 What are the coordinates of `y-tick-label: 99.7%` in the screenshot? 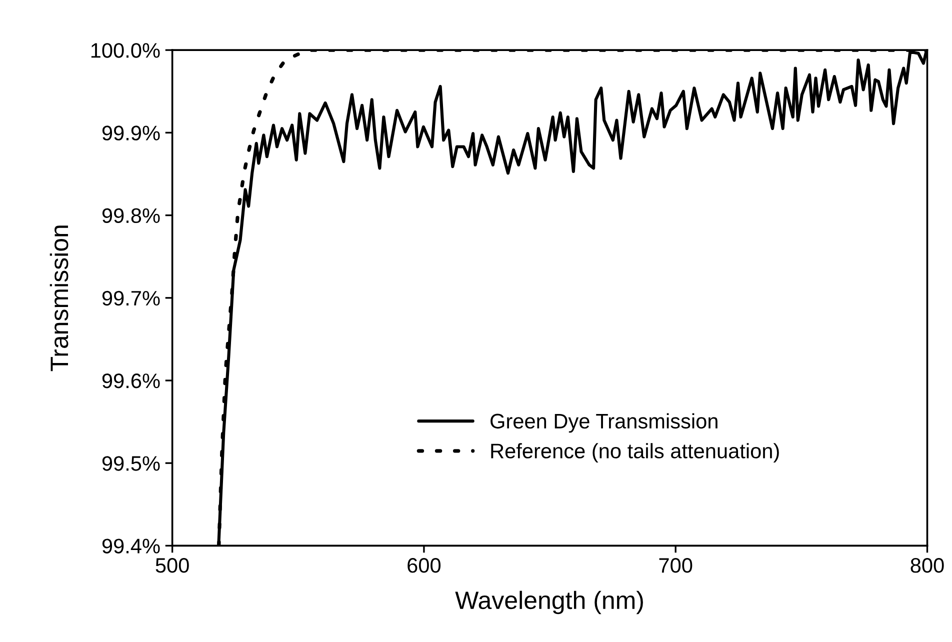 It's located at (131, 298).